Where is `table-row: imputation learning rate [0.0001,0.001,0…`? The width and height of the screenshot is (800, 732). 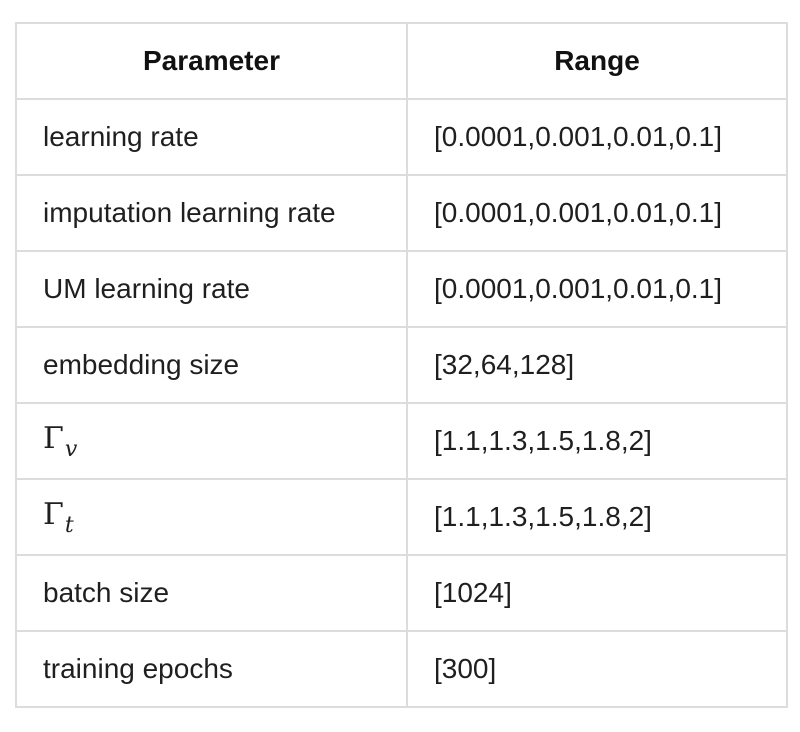
table-row: imputation learning rate [0.0001,0.001,0… is located at coordinates (401, 213).